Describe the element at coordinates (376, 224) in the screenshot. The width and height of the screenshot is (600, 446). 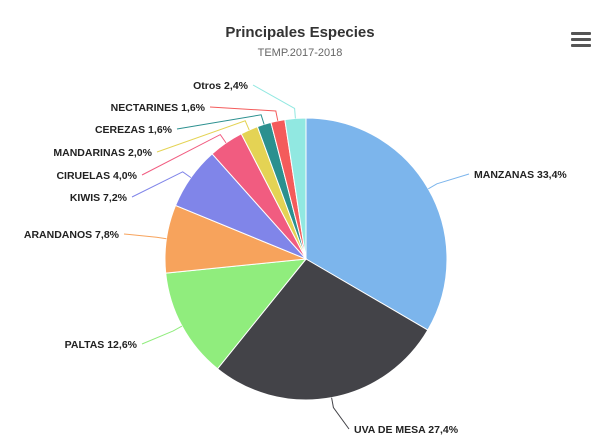
I see `pie-slice-manzanas` at that location.